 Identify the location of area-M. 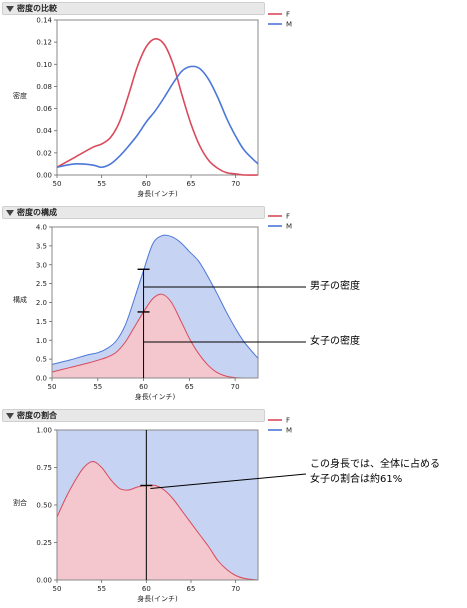
(157, 505).